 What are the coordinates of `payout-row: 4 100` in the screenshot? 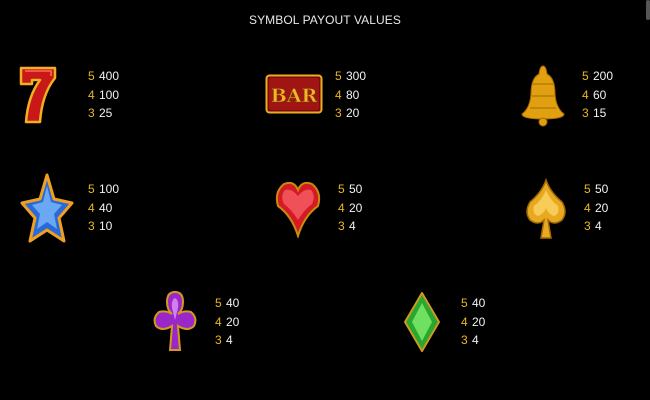 It's located at (103, 95).